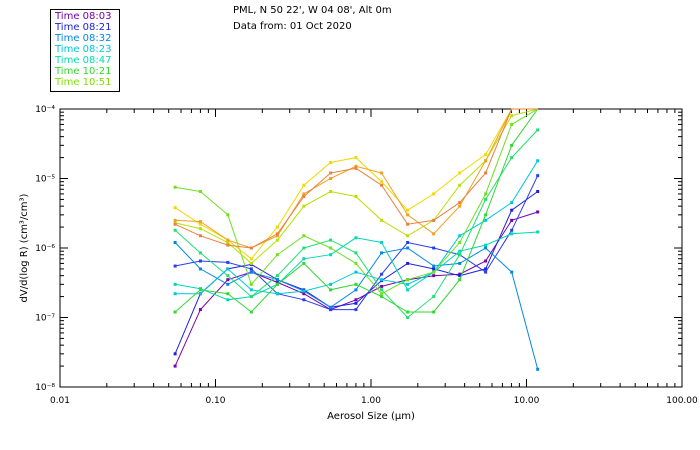  I want to click on y-tick-label: 10⁻⁵, so click(45, 180).